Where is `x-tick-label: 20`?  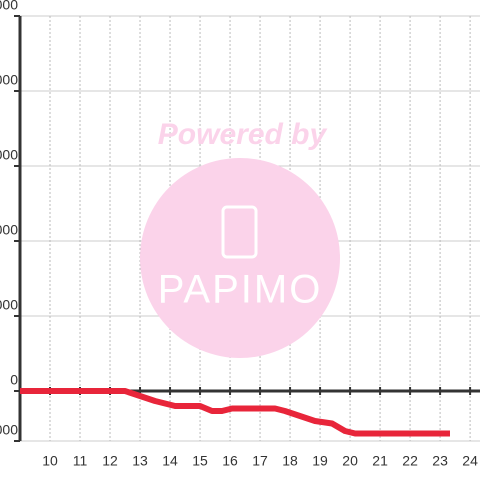 x-tick-label: 20 is located at coordinates (350, 461).